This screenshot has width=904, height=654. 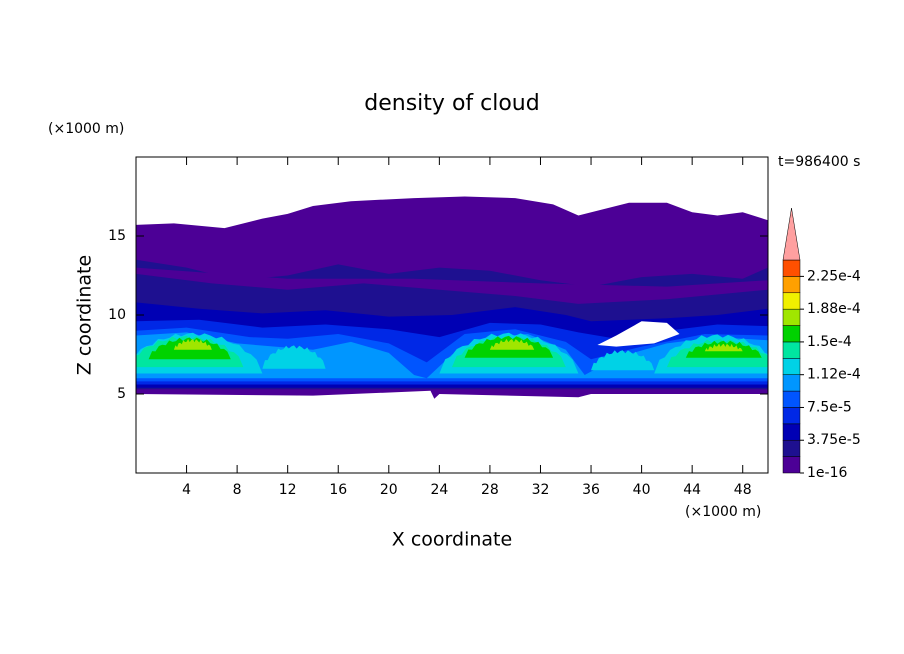 I want to click on y-unit: (×1000 m), so click(x=86, y=129).